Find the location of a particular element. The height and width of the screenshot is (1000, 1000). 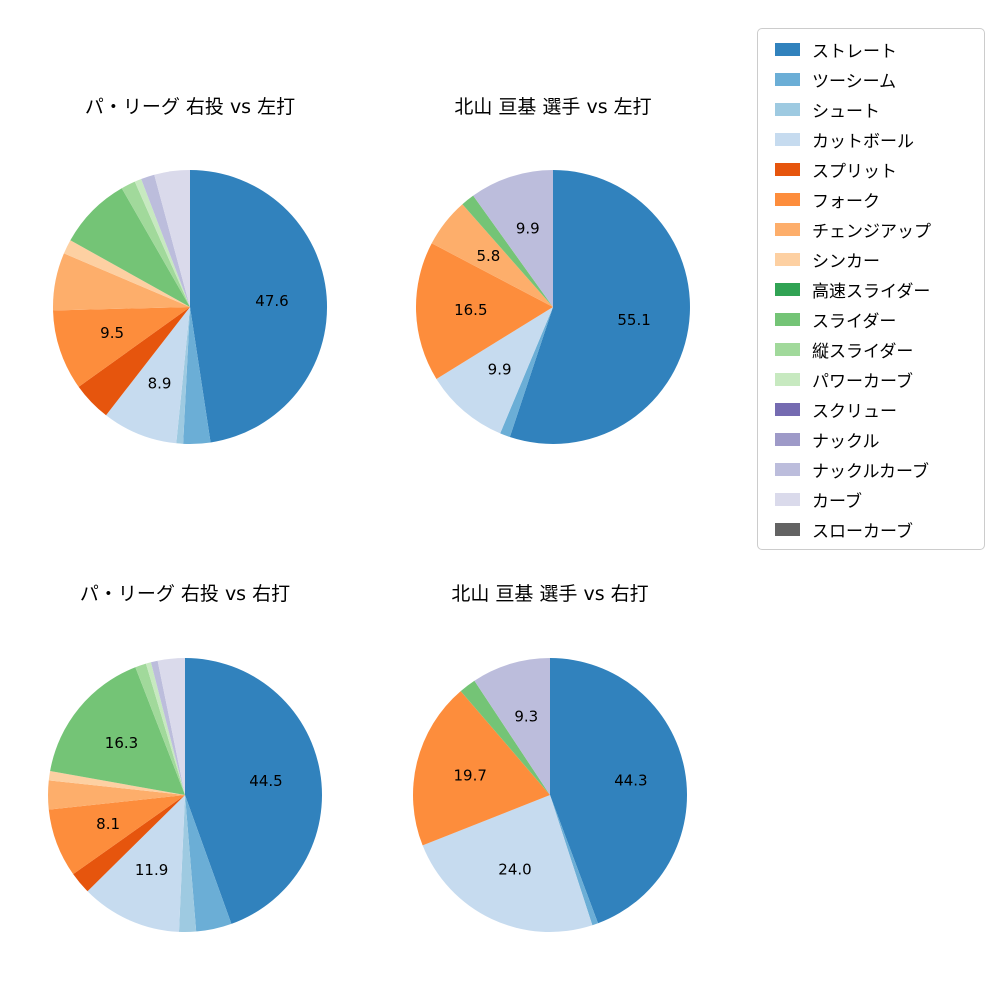

pie-slice-label: 44.3 is located at coordinates (630, 780).